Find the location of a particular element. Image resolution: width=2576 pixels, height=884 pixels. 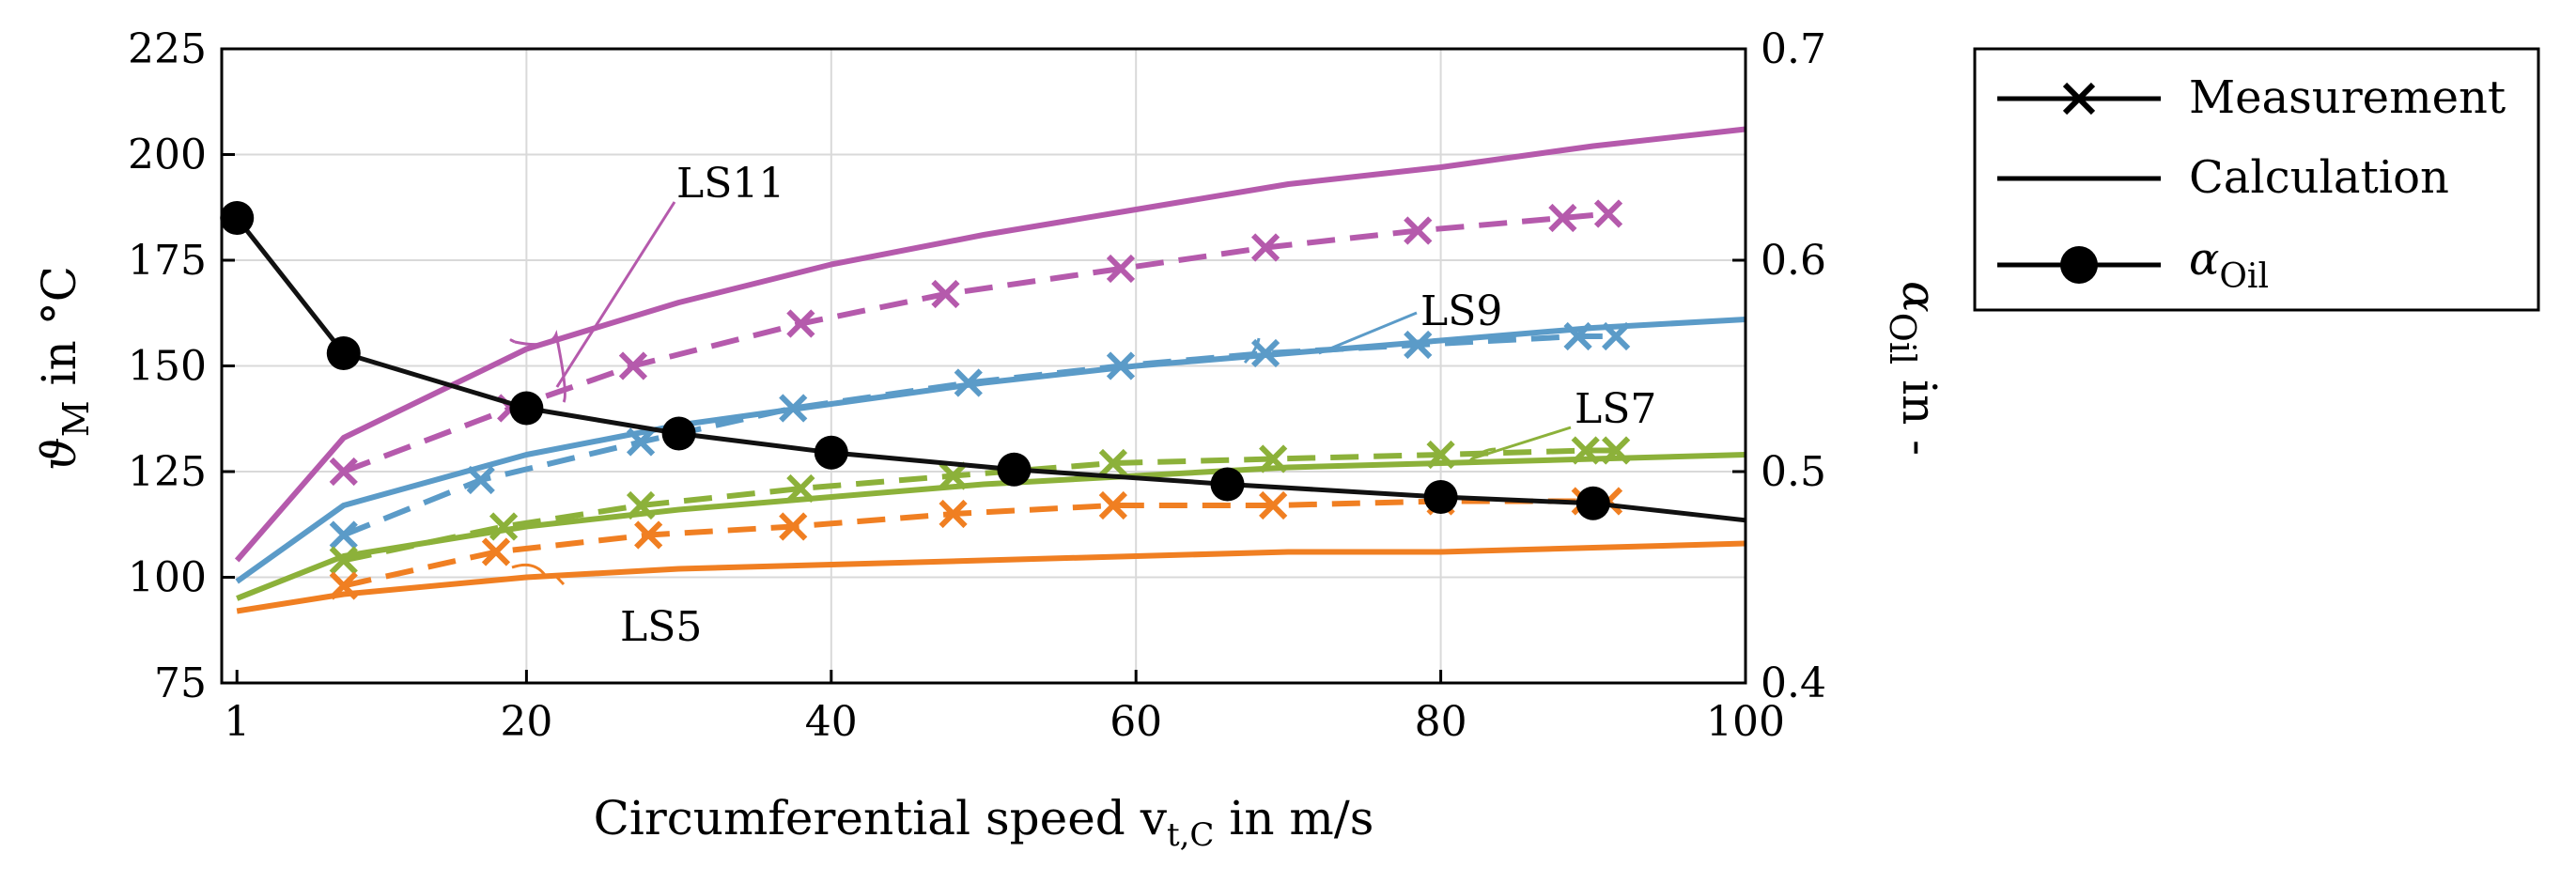

y-tick-label: 125 is located at coordinates (167, 472).